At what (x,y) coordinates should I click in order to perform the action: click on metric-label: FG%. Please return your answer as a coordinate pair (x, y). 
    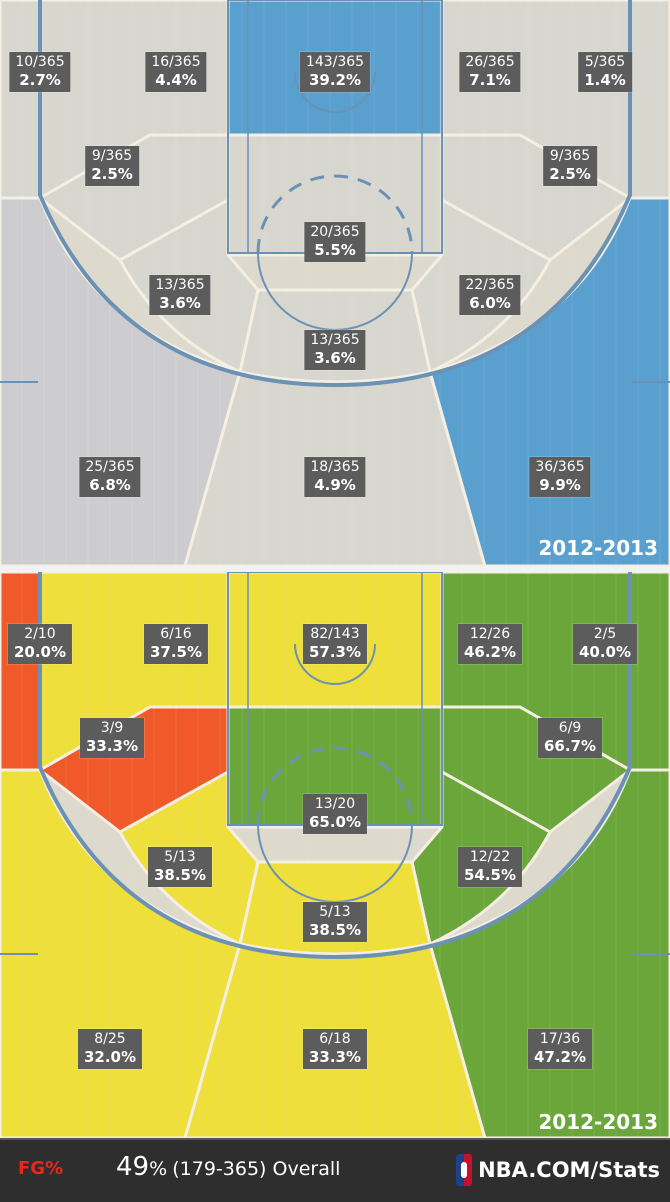
    Looking at the image, I should click on (41, 1168).